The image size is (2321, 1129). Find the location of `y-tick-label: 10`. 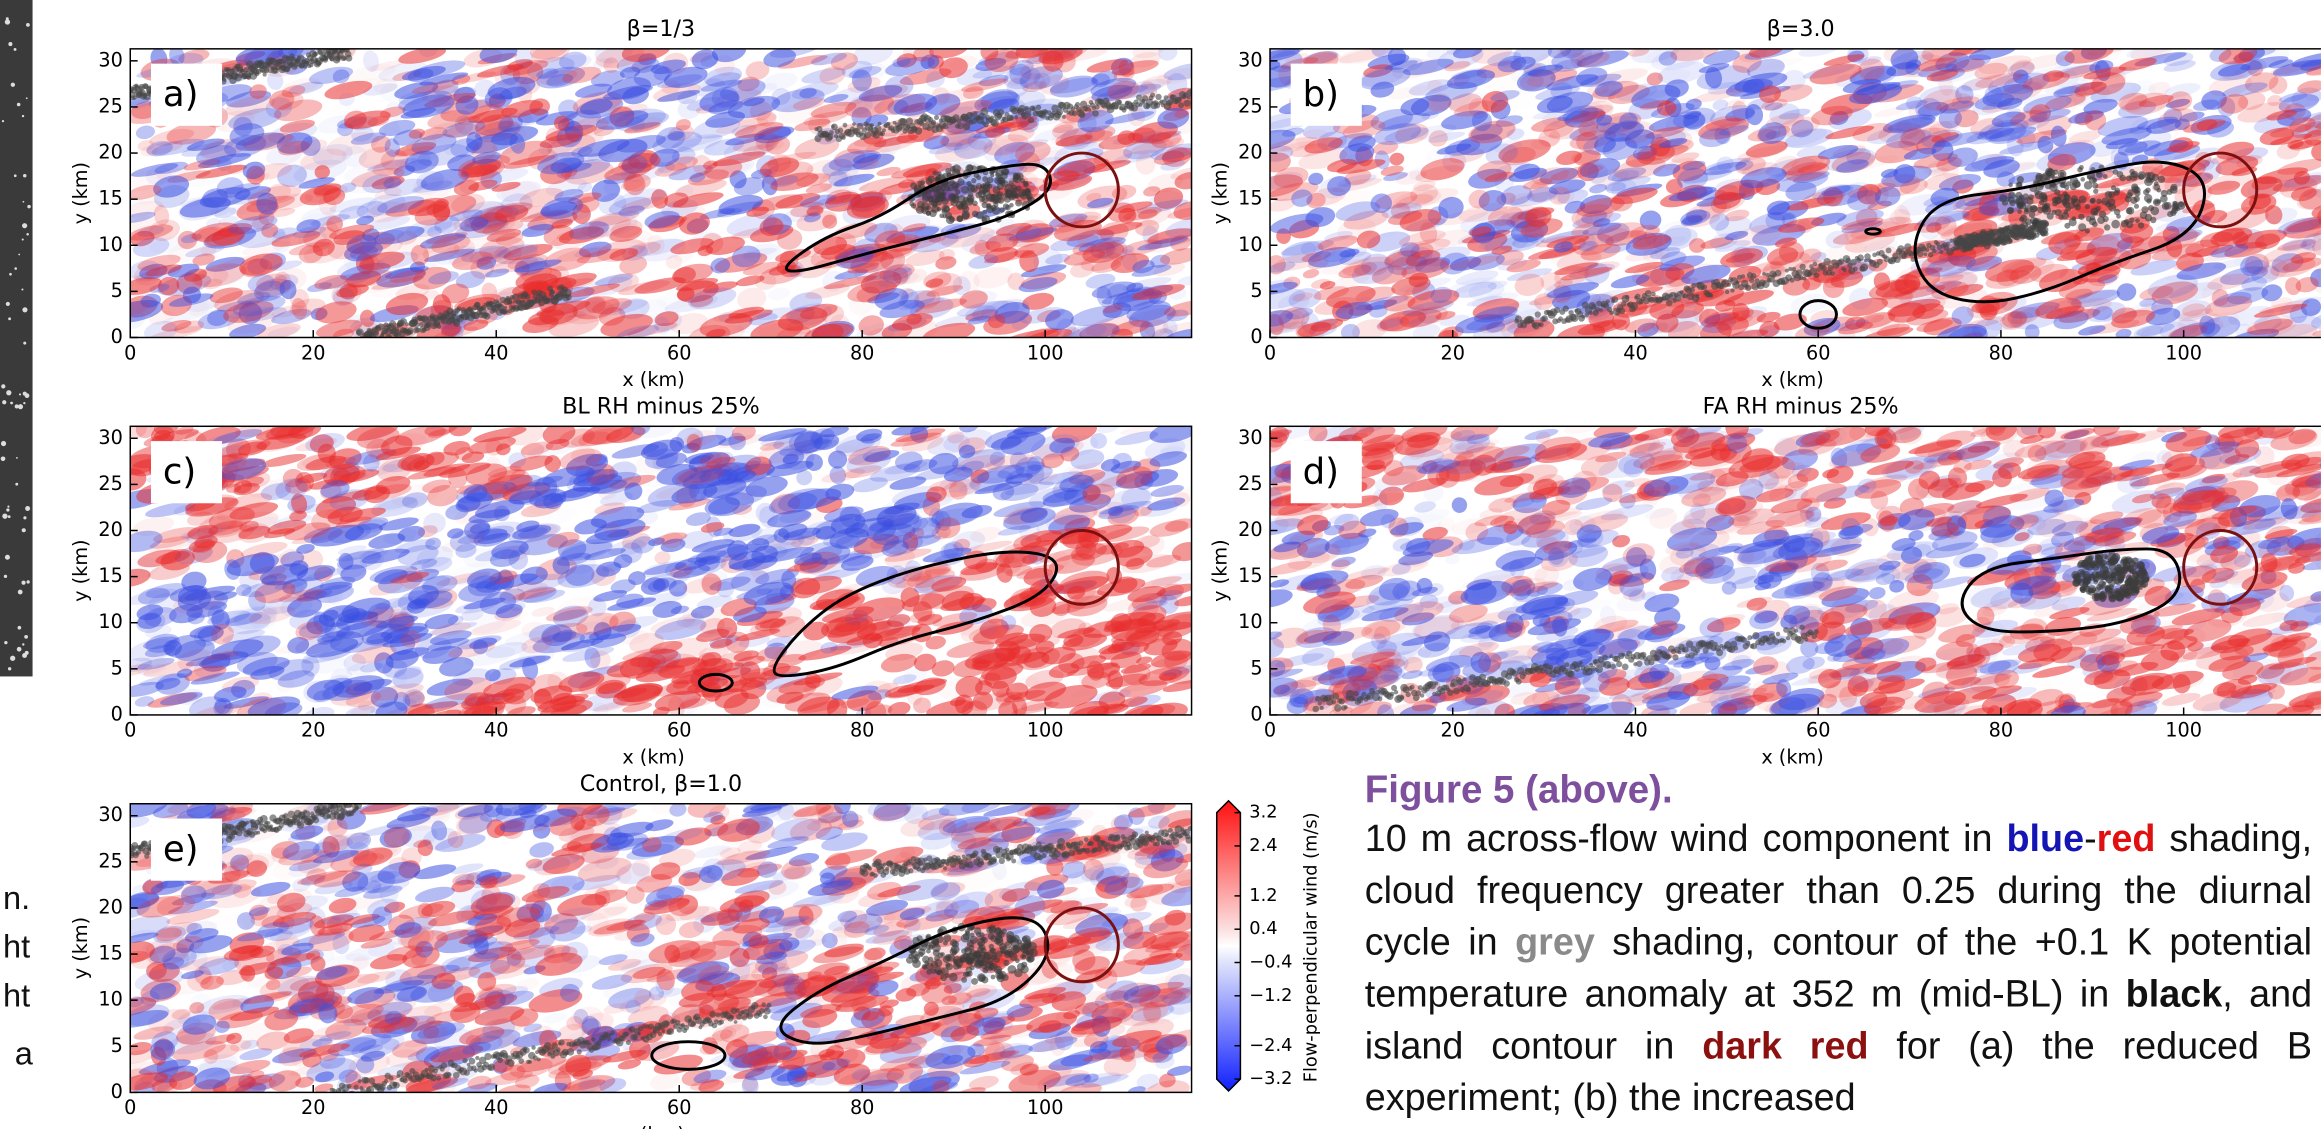

y-tick-label: 10 is located at coordinates (1250, 244).